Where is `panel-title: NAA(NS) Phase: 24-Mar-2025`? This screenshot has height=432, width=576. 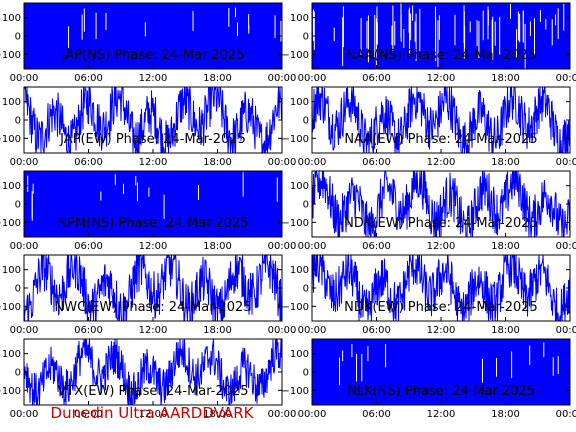 panel-title: NAA(NS) Phase: 24-Mar-2025 is located at coordinates (441, 55).